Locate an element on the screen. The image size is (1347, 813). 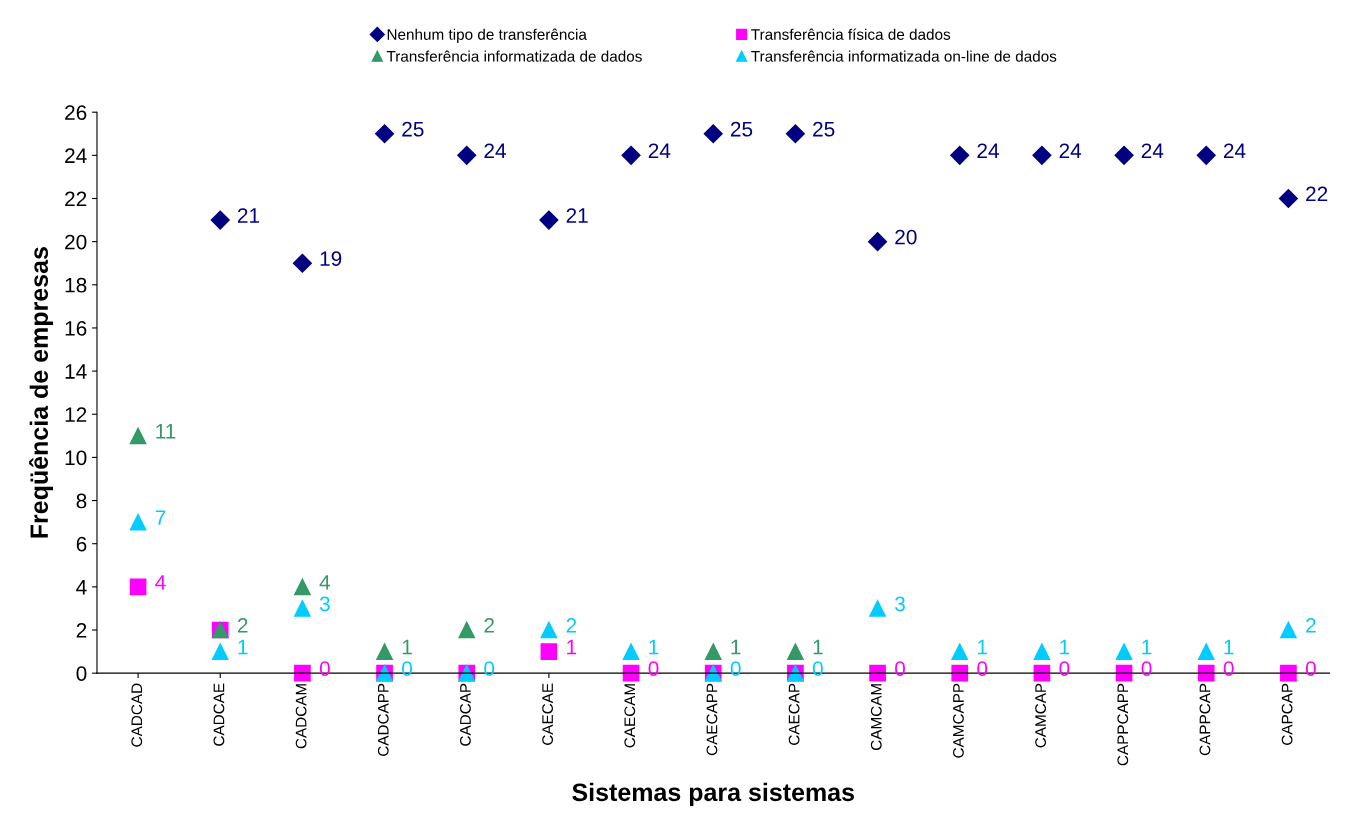
data-label: 11 is located at coordinates (166, 431).